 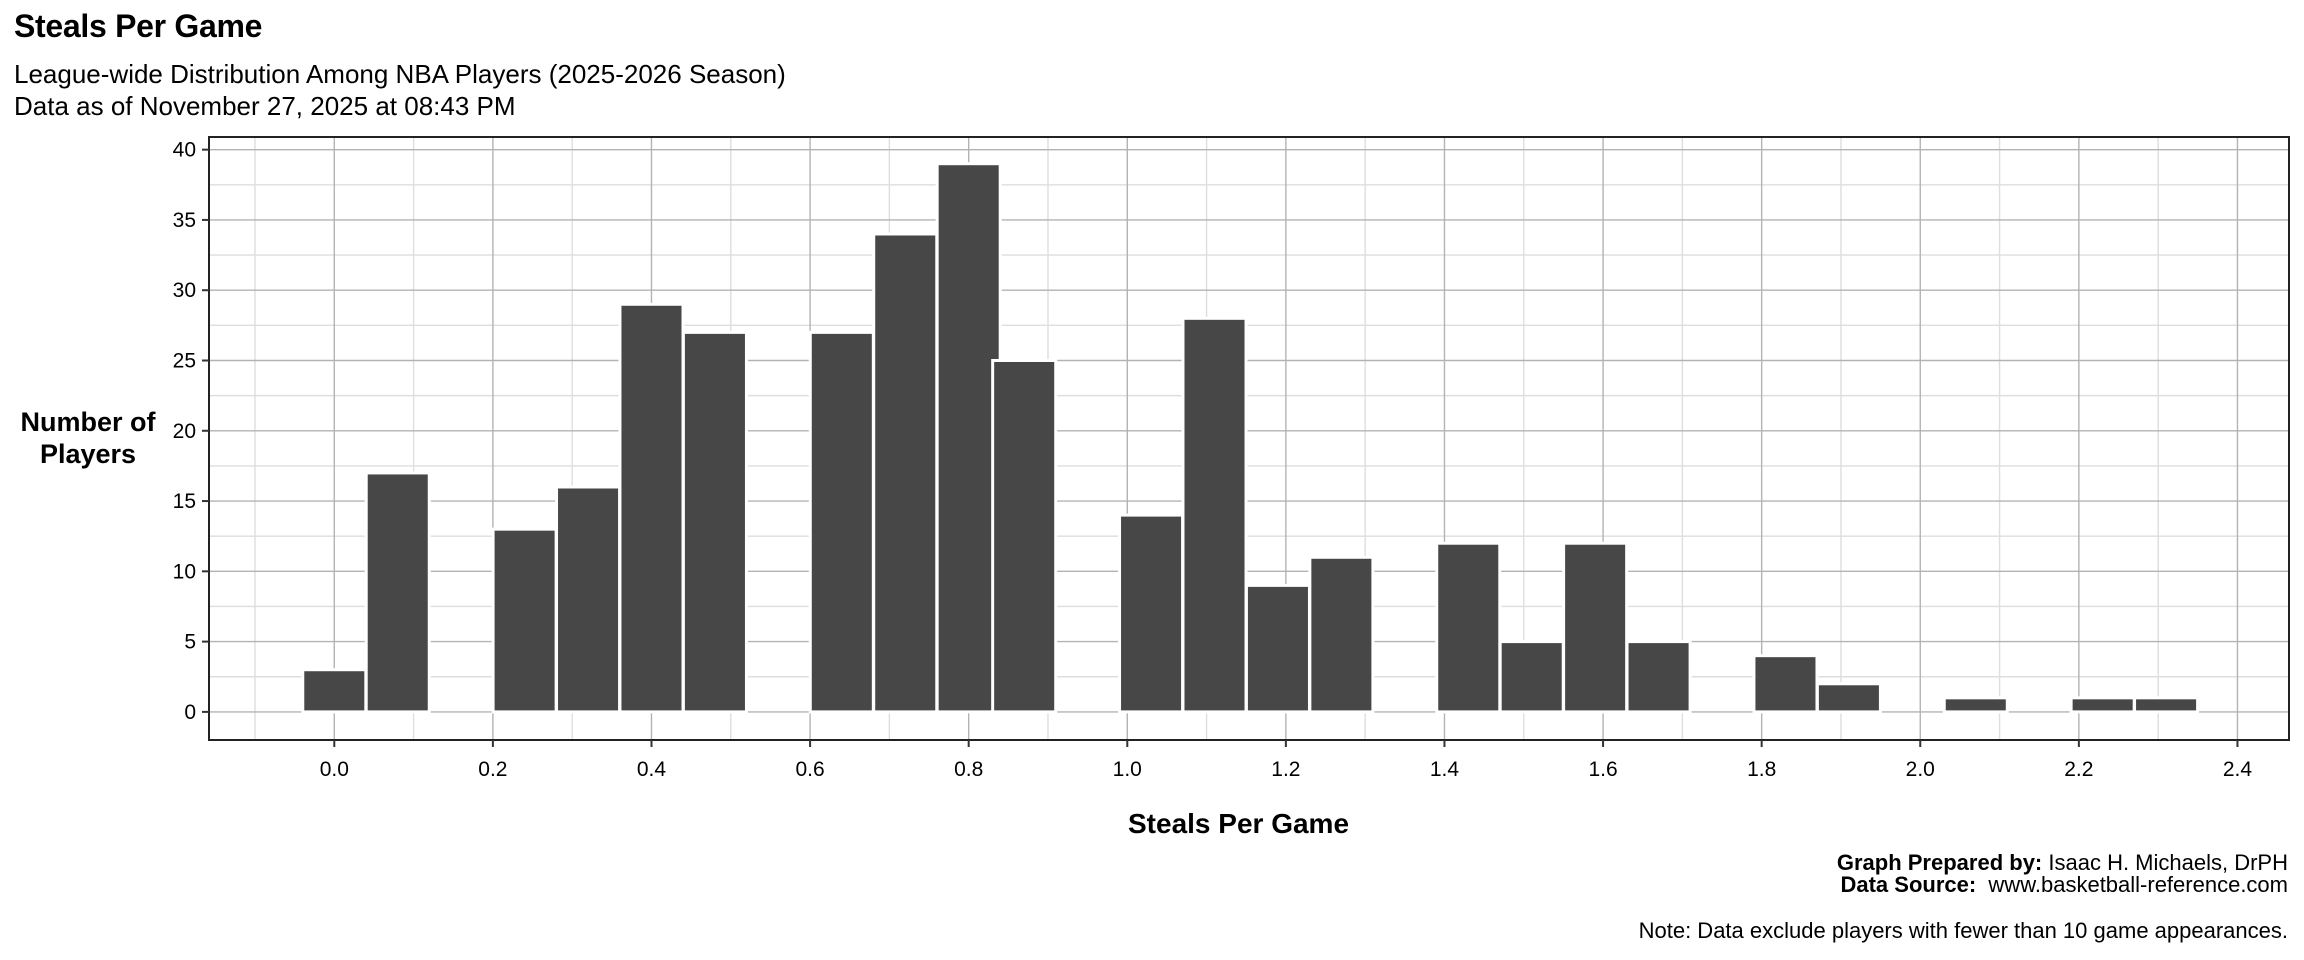 I want to click on y-tick-label: 0, so click(x=190, y=712).